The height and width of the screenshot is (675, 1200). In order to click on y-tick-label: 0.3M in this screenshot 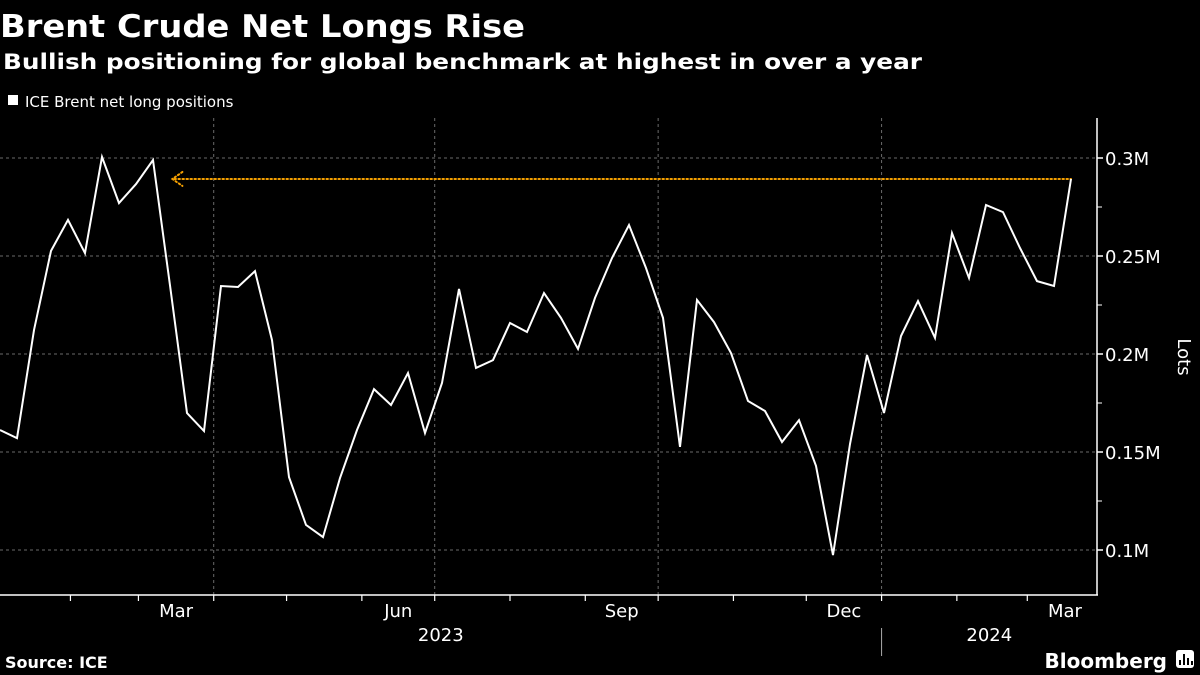, I will do `click(1127, 159)`.